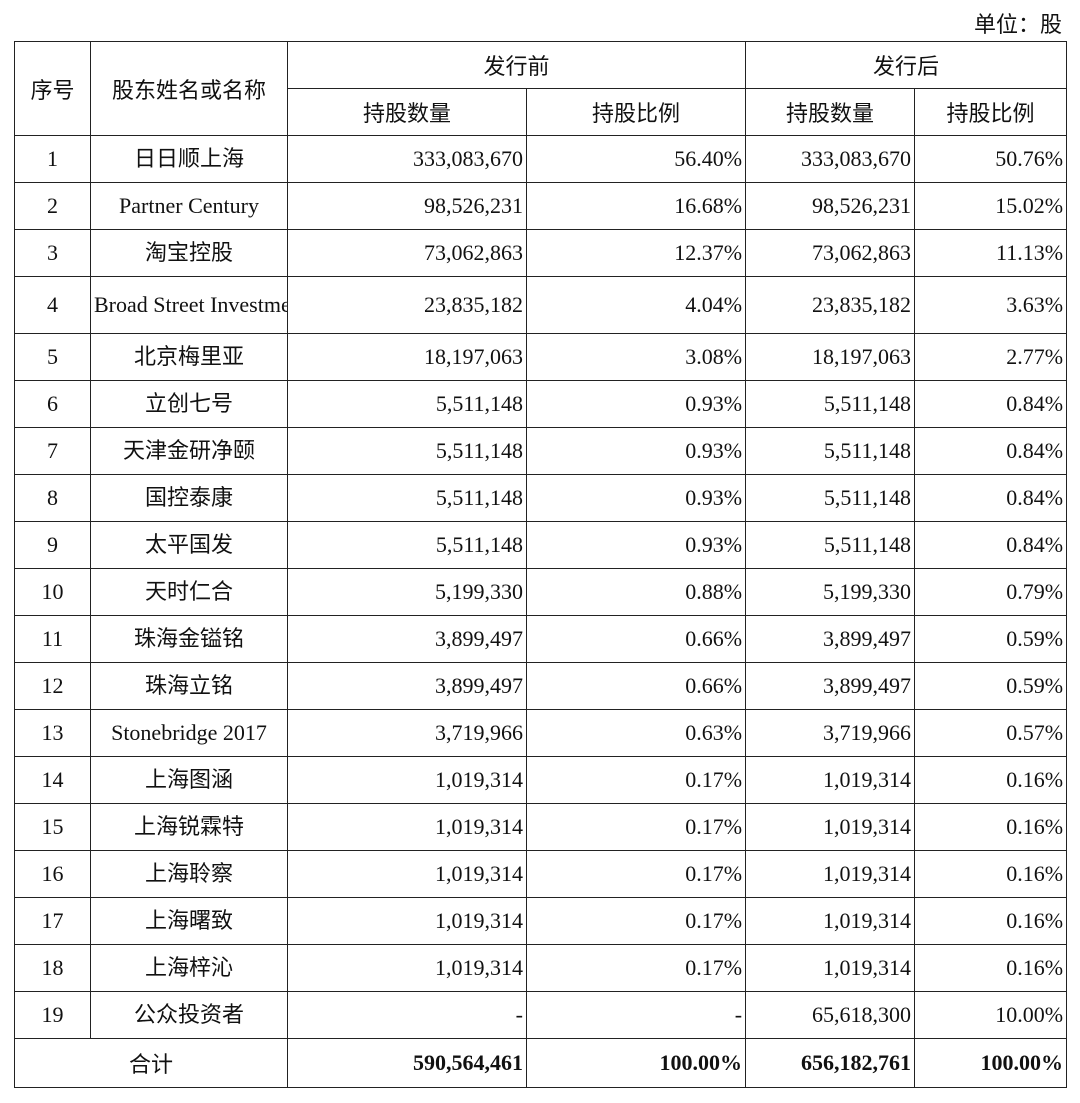  What do you see at coordinates (830, 112) in the screenshot?
I see `header-after-shares: 持股数量` at bounding box center [830, 112].